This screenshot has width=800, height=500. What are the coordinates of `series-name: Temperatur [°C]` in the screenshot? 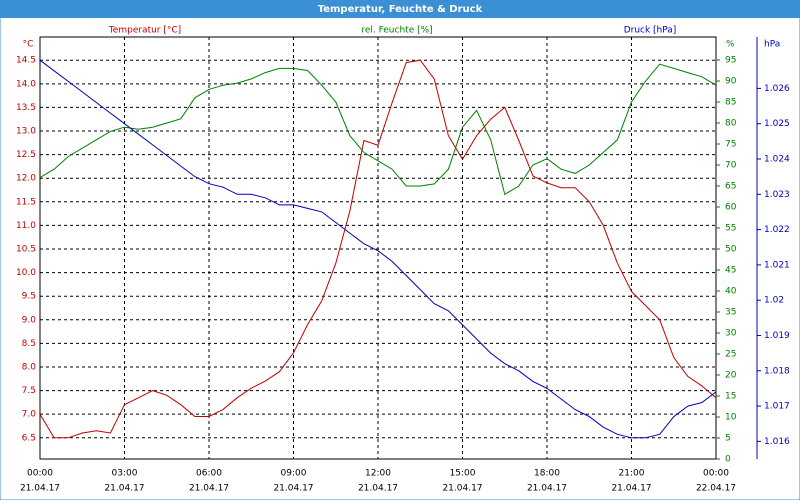 It's located at (144, 31).